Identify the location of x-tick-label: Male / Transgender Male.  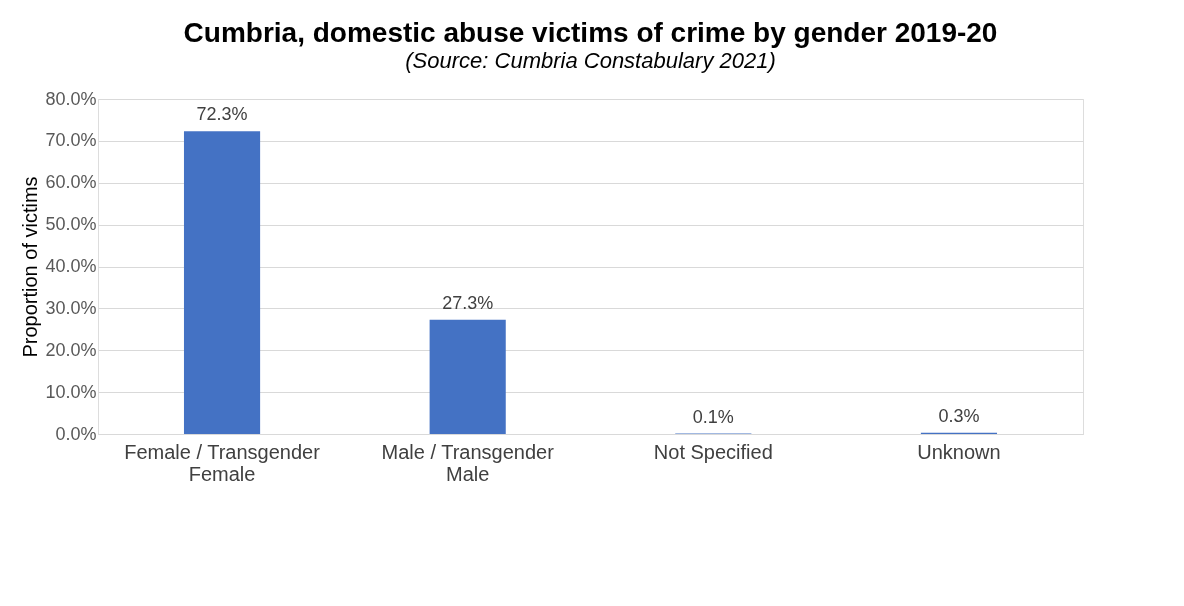
(468, 462).